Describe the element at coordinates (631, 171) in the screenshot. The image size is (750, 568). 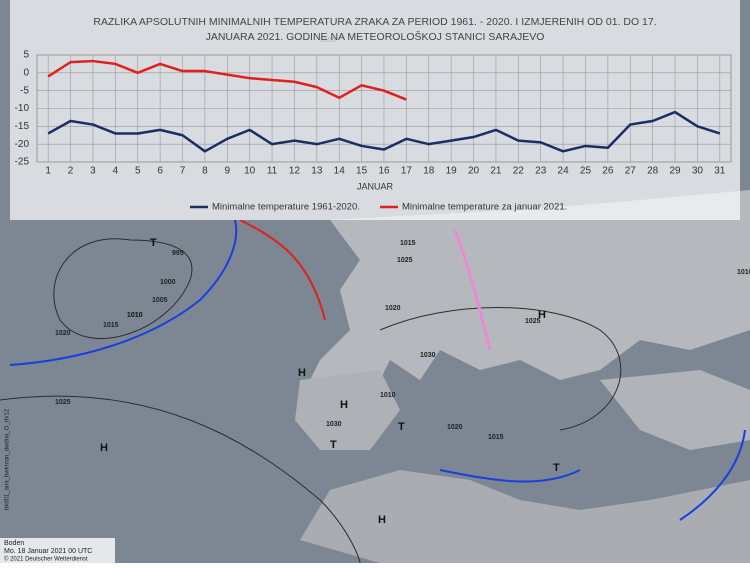
I see `x-tick-label: 27` at that location.